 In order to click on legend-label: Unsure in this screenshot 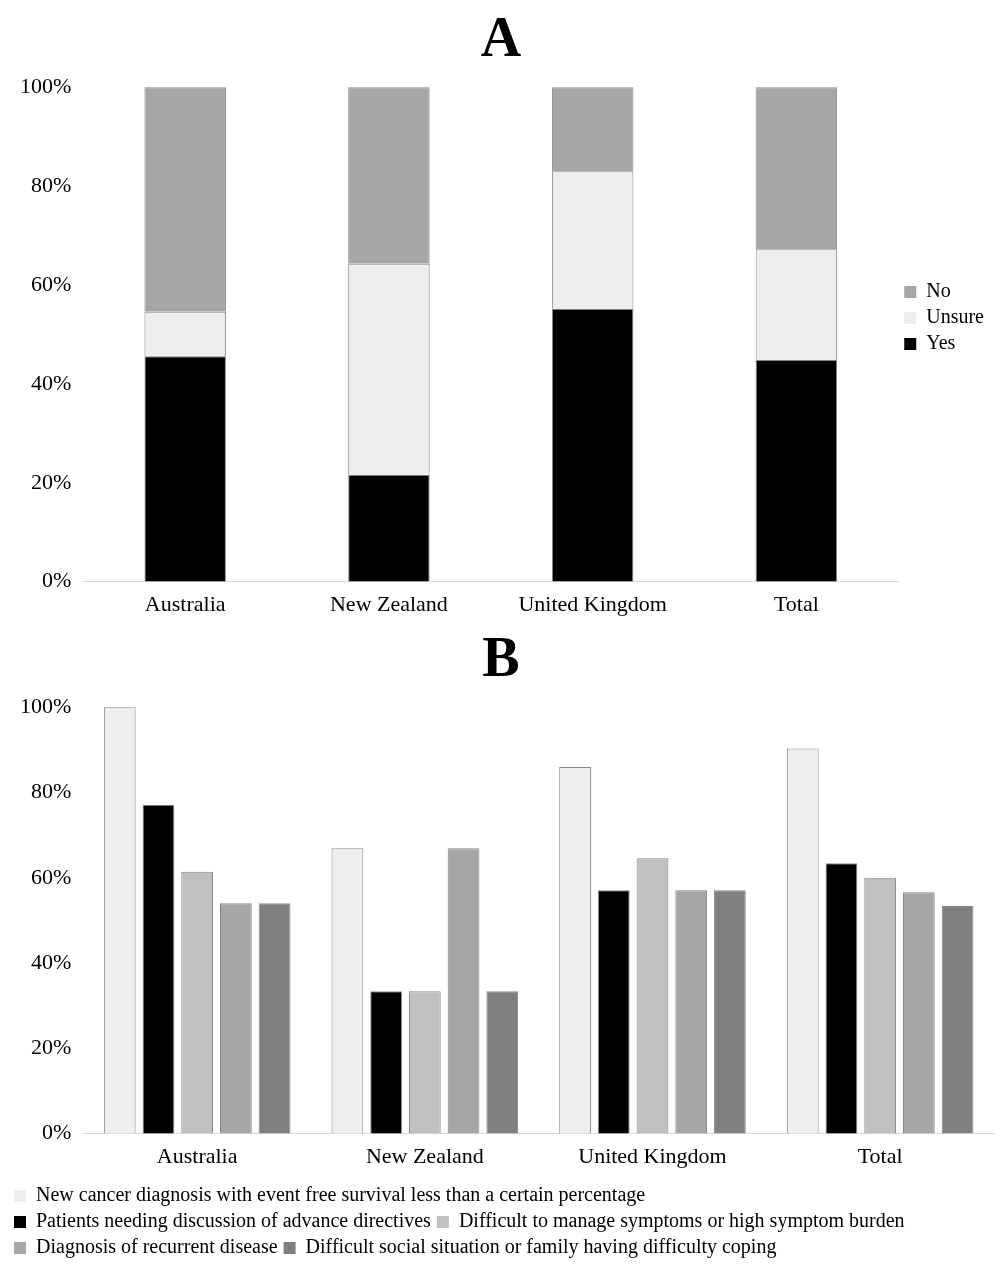, I will do `click(955, 316)`.